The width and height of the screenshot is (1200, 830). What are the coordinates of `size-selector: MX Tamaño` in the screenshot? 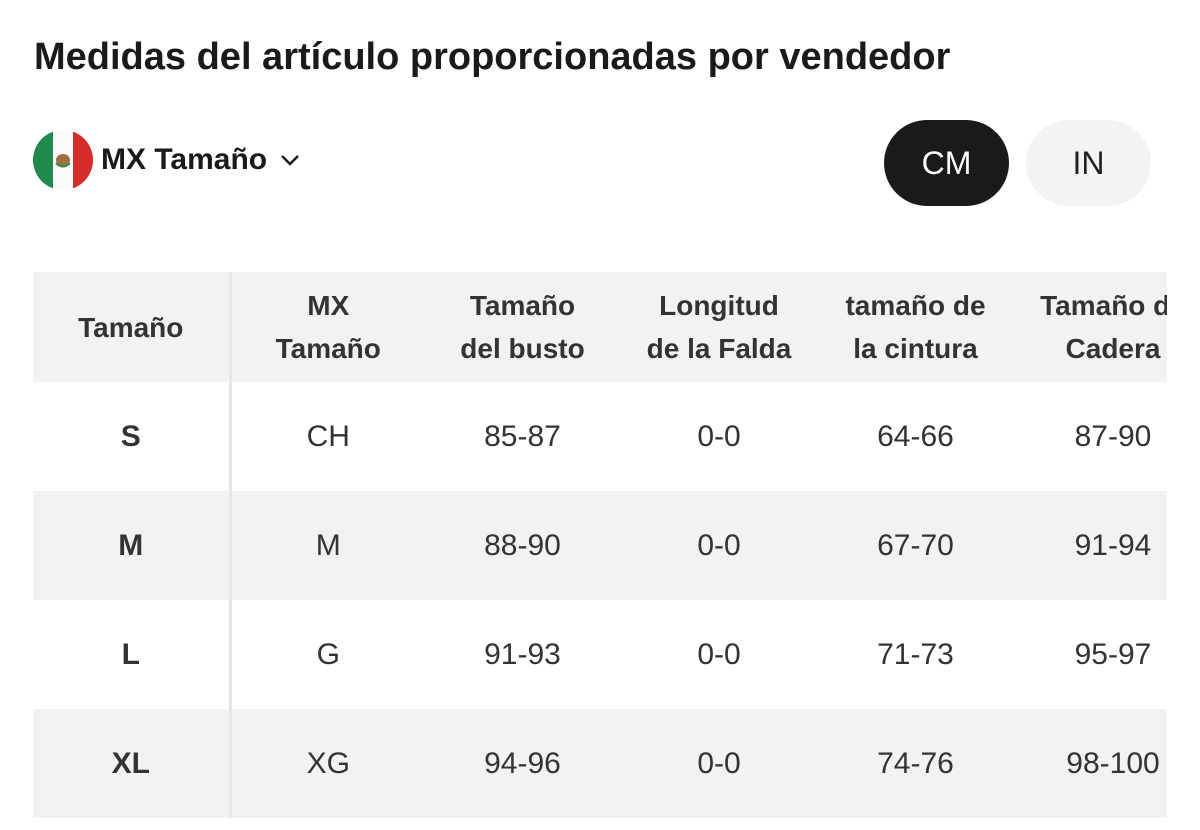 It's located at (167, 160).